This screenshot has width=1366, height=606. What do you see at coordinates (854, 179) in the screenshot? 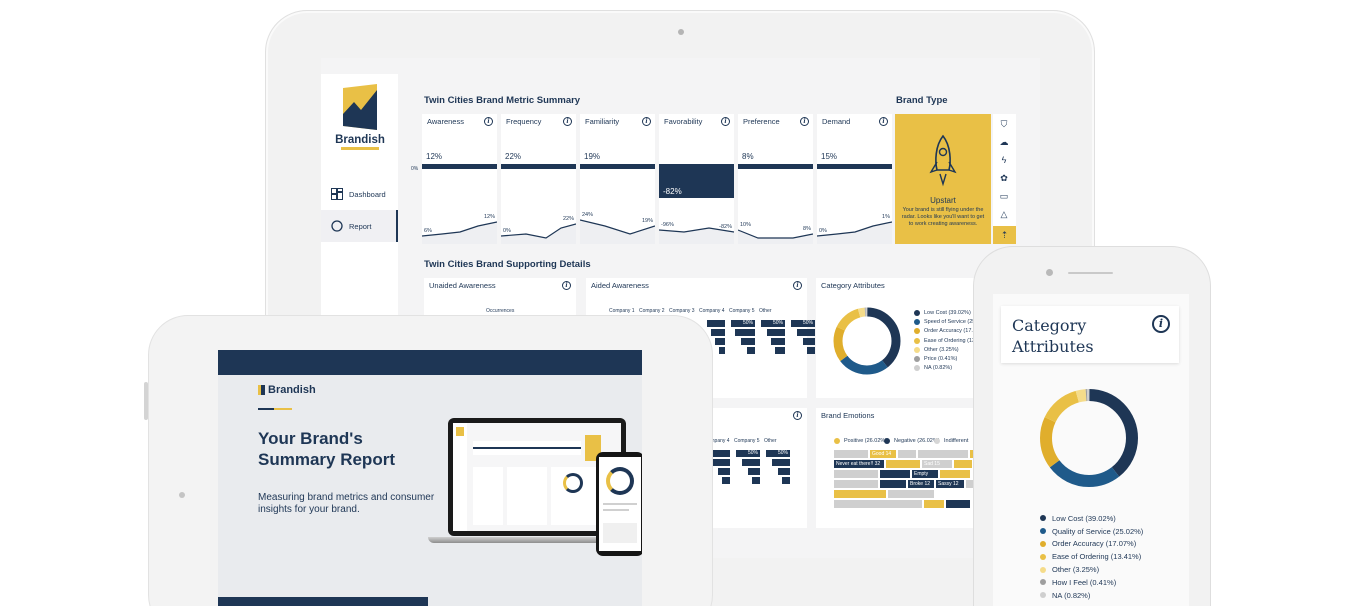
I see `metric-card: Demand i 15% 0% 1%` at bounding box center [854, 179].